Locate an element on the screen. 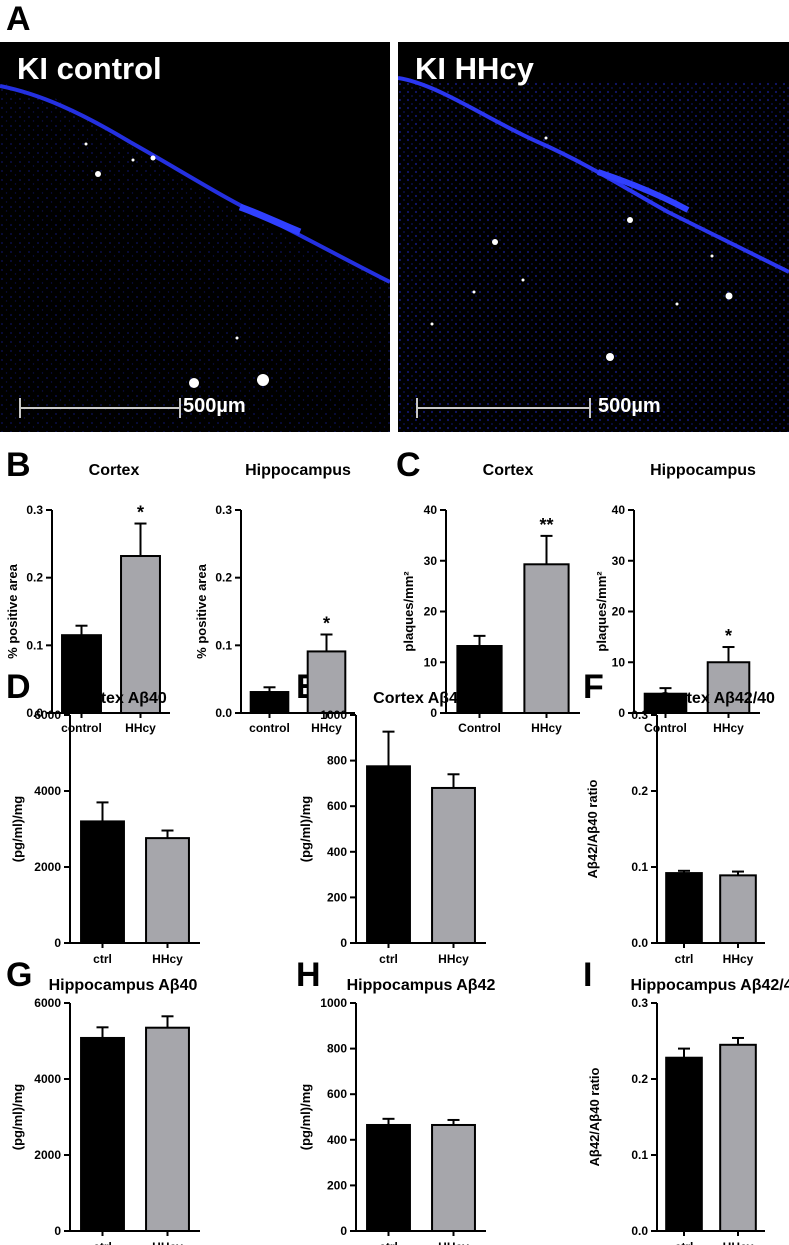 The image size is (789, 1245). chart-title: Hippocampus Aβ42/40 is located at coordinates (710, 985).